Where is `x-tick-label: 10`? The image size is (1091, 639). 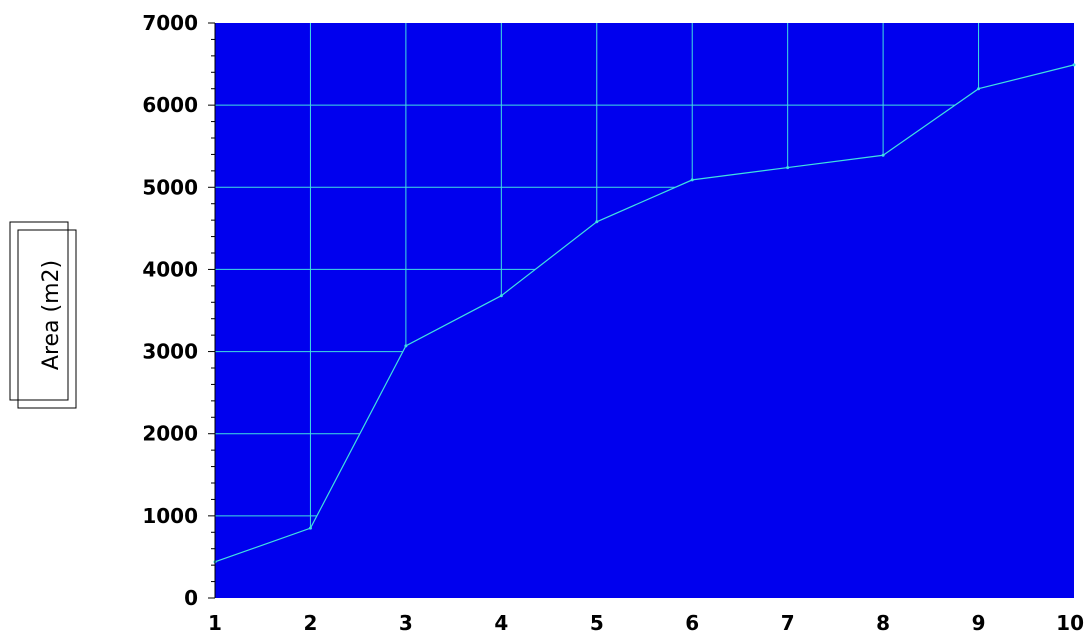
x-tick-label: 10 is located at coordinates (1070, 623).